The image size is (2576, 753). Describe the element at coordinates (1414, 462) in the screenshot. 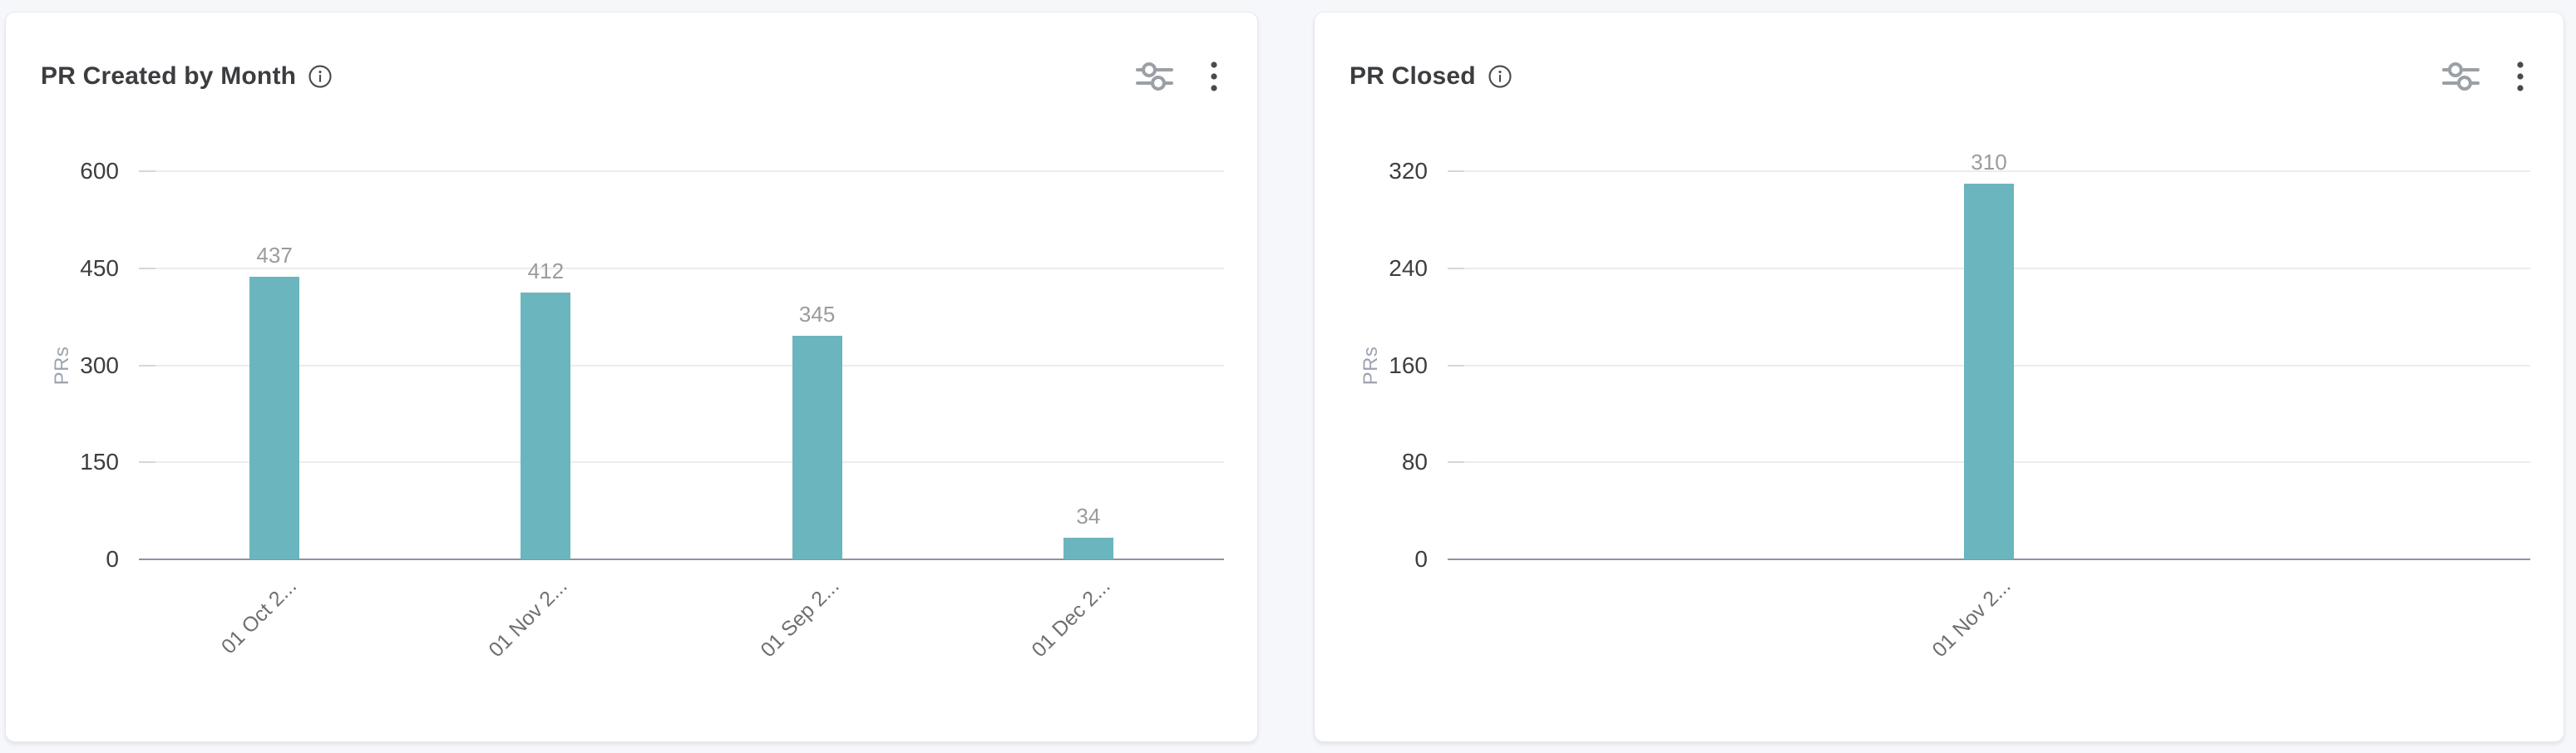

I see `y-tick-label: 80` at that location.